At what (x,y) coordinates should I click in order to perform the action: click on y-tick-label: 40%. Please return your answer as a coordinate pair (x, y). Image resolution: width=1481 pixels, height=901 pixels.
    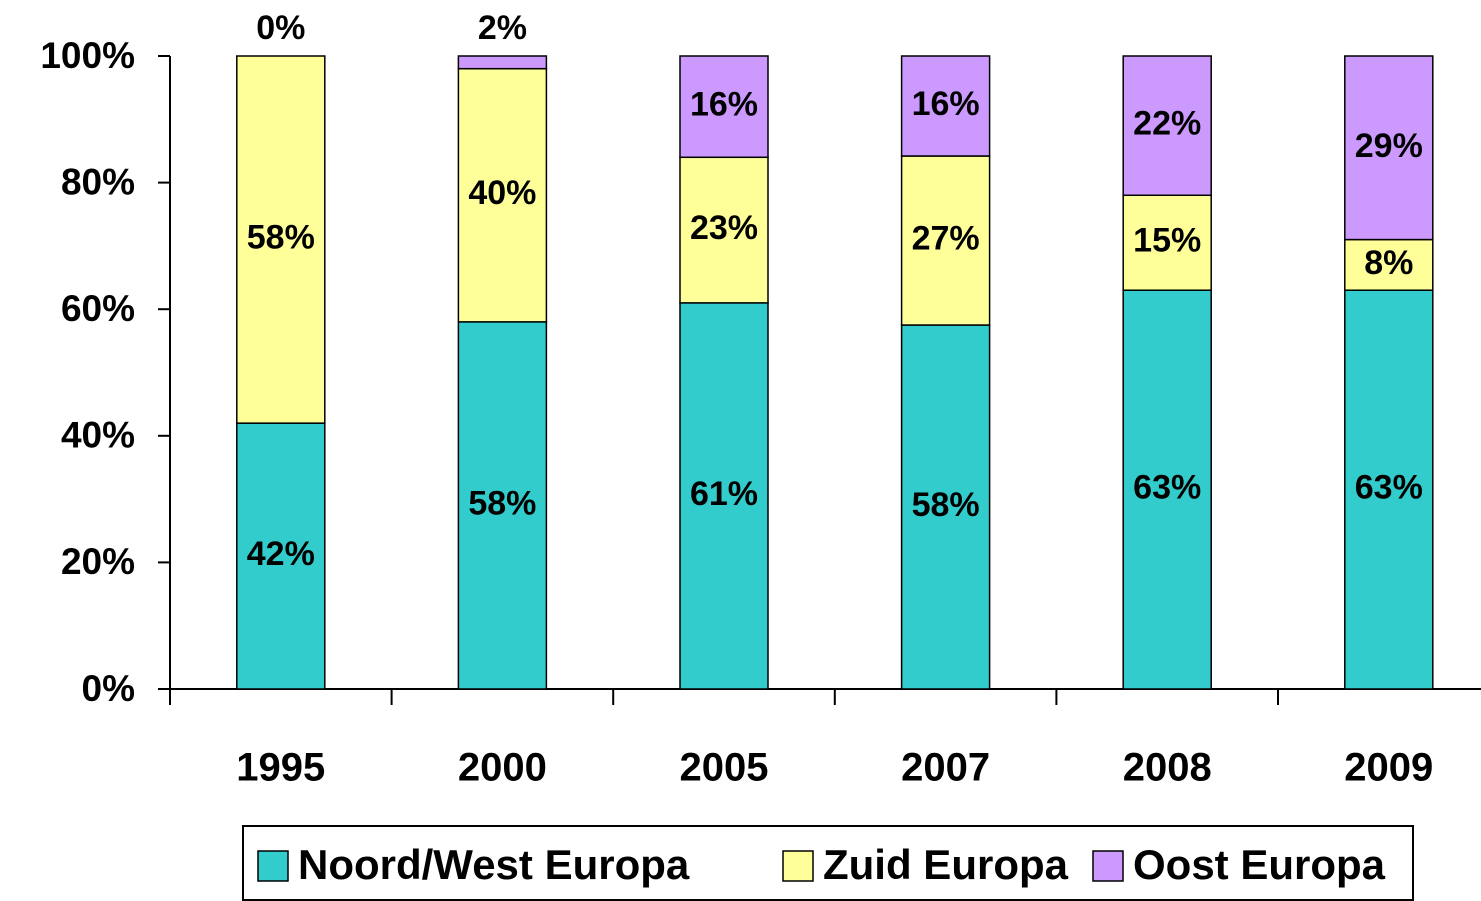
    Looking at the image, I should click on (98, 435).